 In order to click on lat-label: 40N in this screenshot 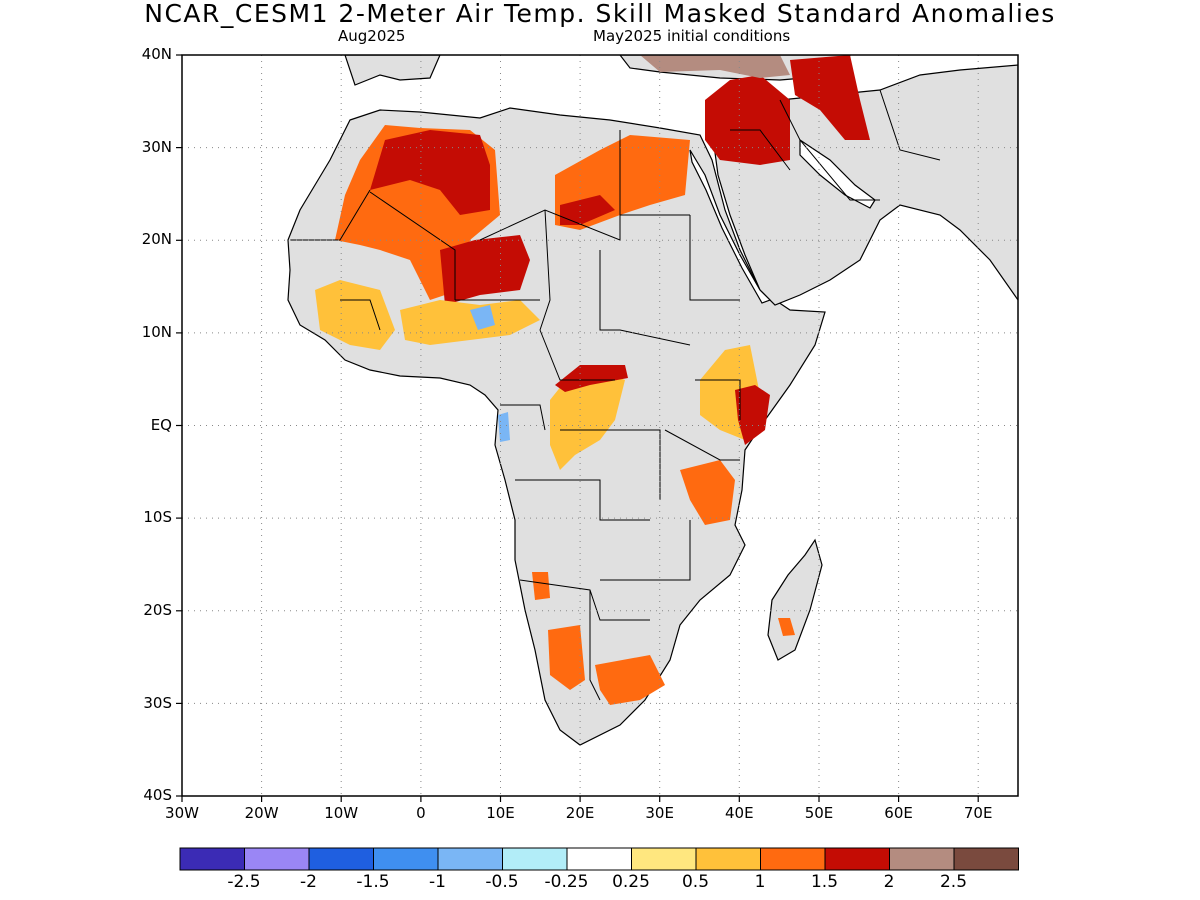, I will do `click(156, 54)`.